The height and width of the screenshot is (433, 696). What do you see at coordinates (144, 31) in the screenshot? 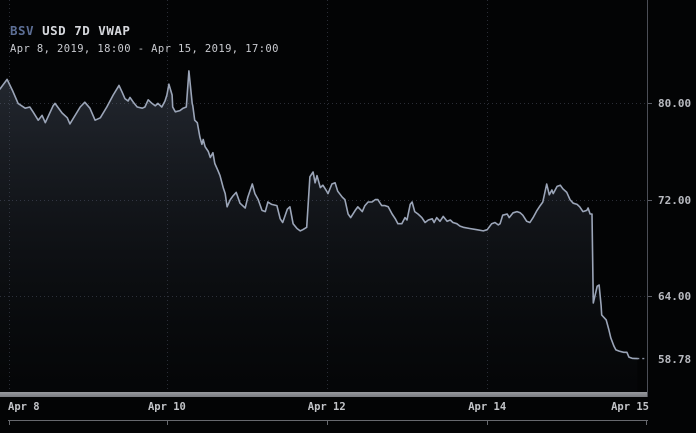
I see `chart-title: BSV USD 7D VWAP` at bounding box center [144, 31].